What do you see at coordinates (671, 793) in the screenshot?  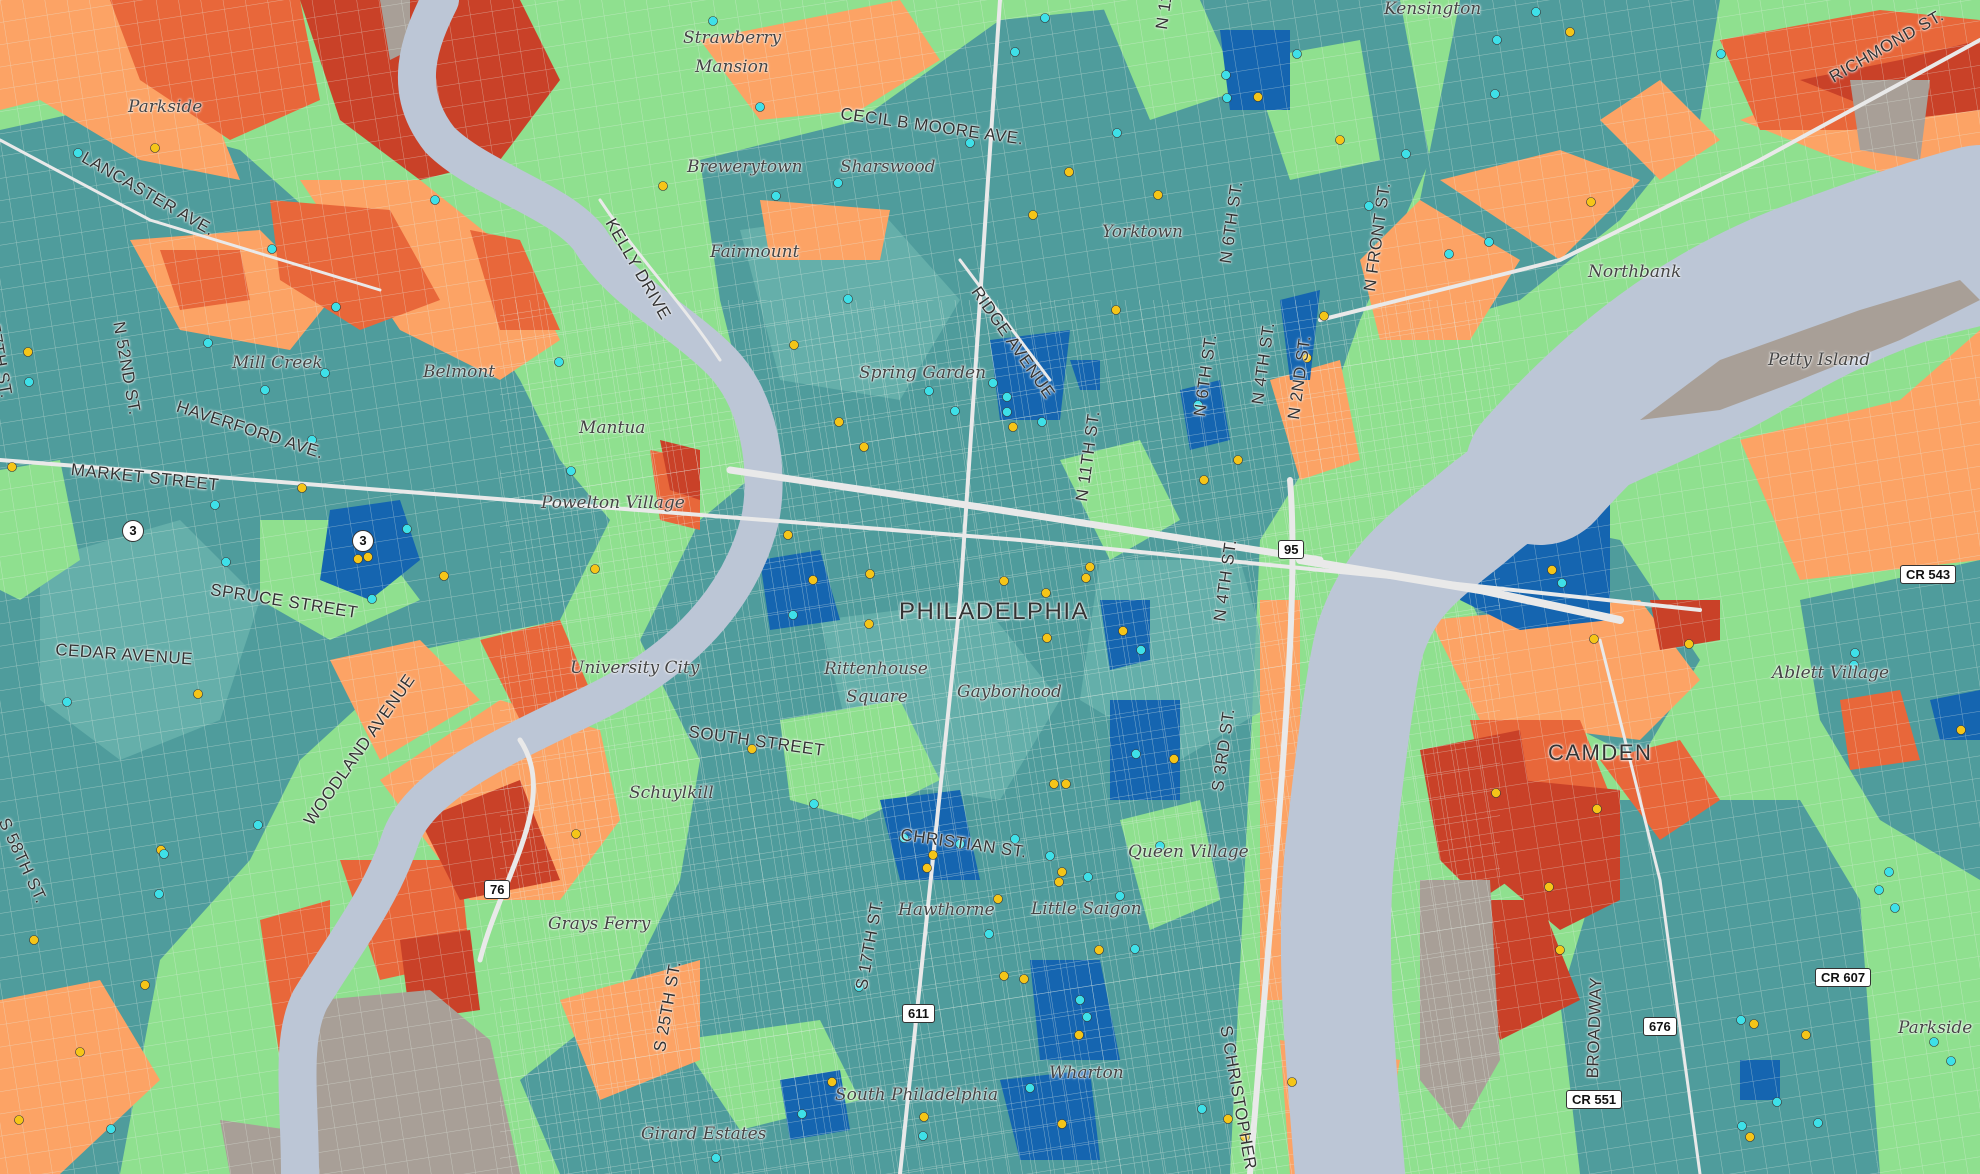 I see `label-schuylkill: Schuylkill` at bounding box center [671, 793].